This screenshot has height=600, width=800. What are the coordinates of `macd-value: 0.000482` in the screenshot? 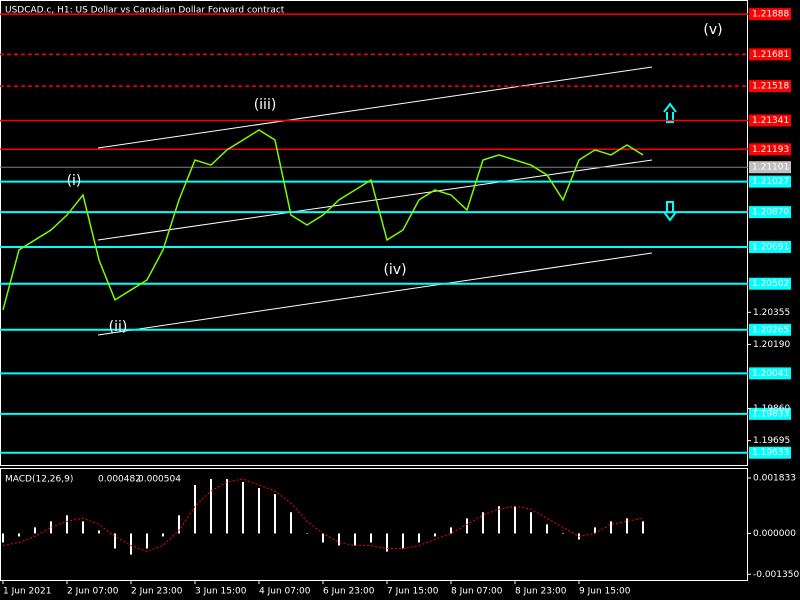 It's located at (119, 480).